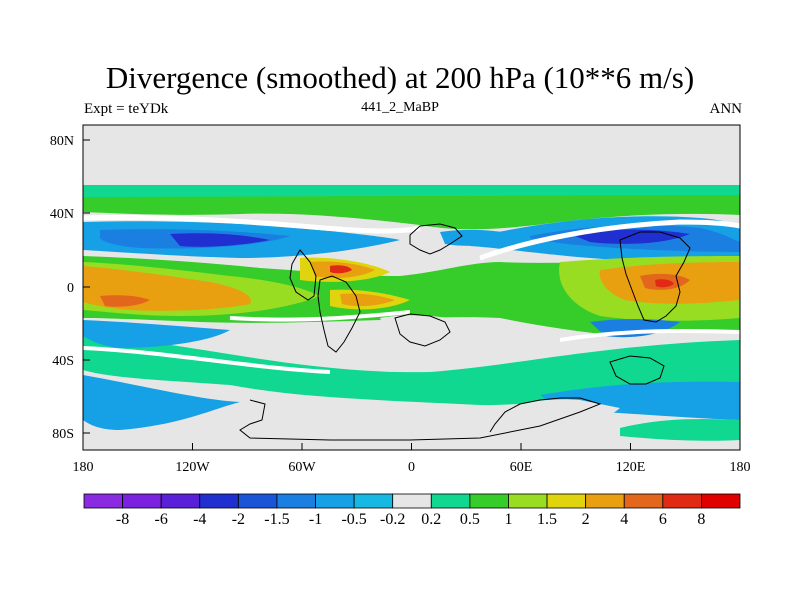 Image resolution: width=800 pixels, height=600 pixels. Describe the element at coordinates (630, 236) in the screenshot. I see `east-dark-blue-core` at that location.